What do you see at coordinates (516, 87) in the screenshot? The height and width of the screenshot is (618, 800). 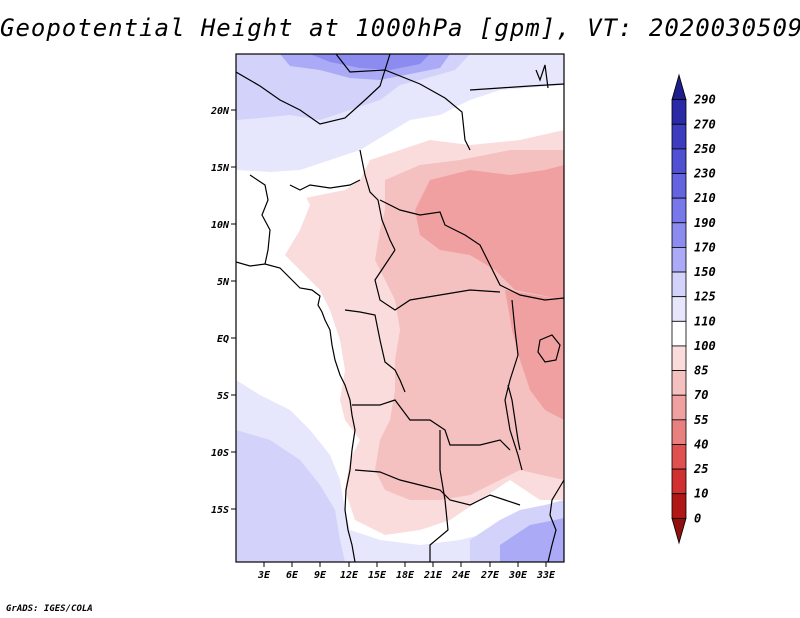 I see `border-horn` at bounding box center [516, 87].